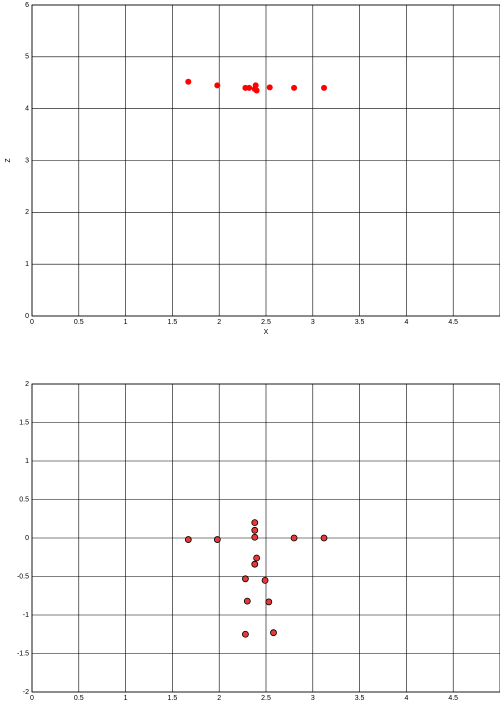 This screenshot has width=500, height=708. I want to click on y-tick-label: 6, so click(27, 5).